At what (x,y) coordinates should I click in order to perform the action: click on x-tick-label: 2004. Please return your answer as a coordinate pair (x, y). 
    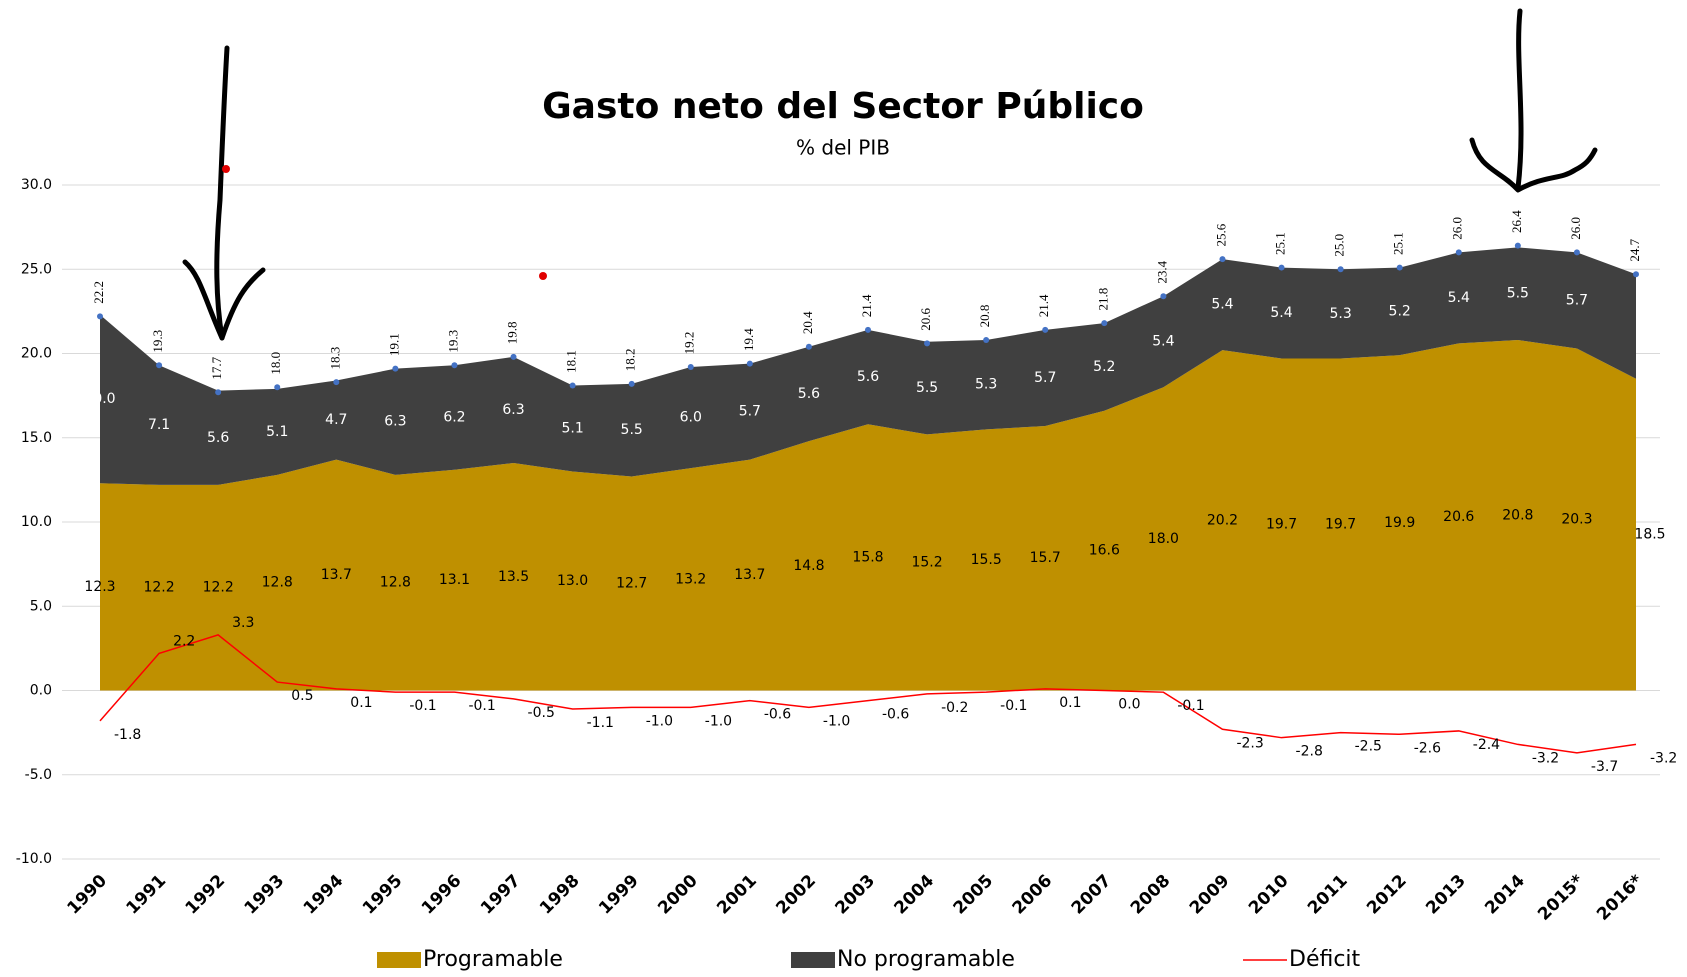
    Looking at the image, I should click on (915, 895).